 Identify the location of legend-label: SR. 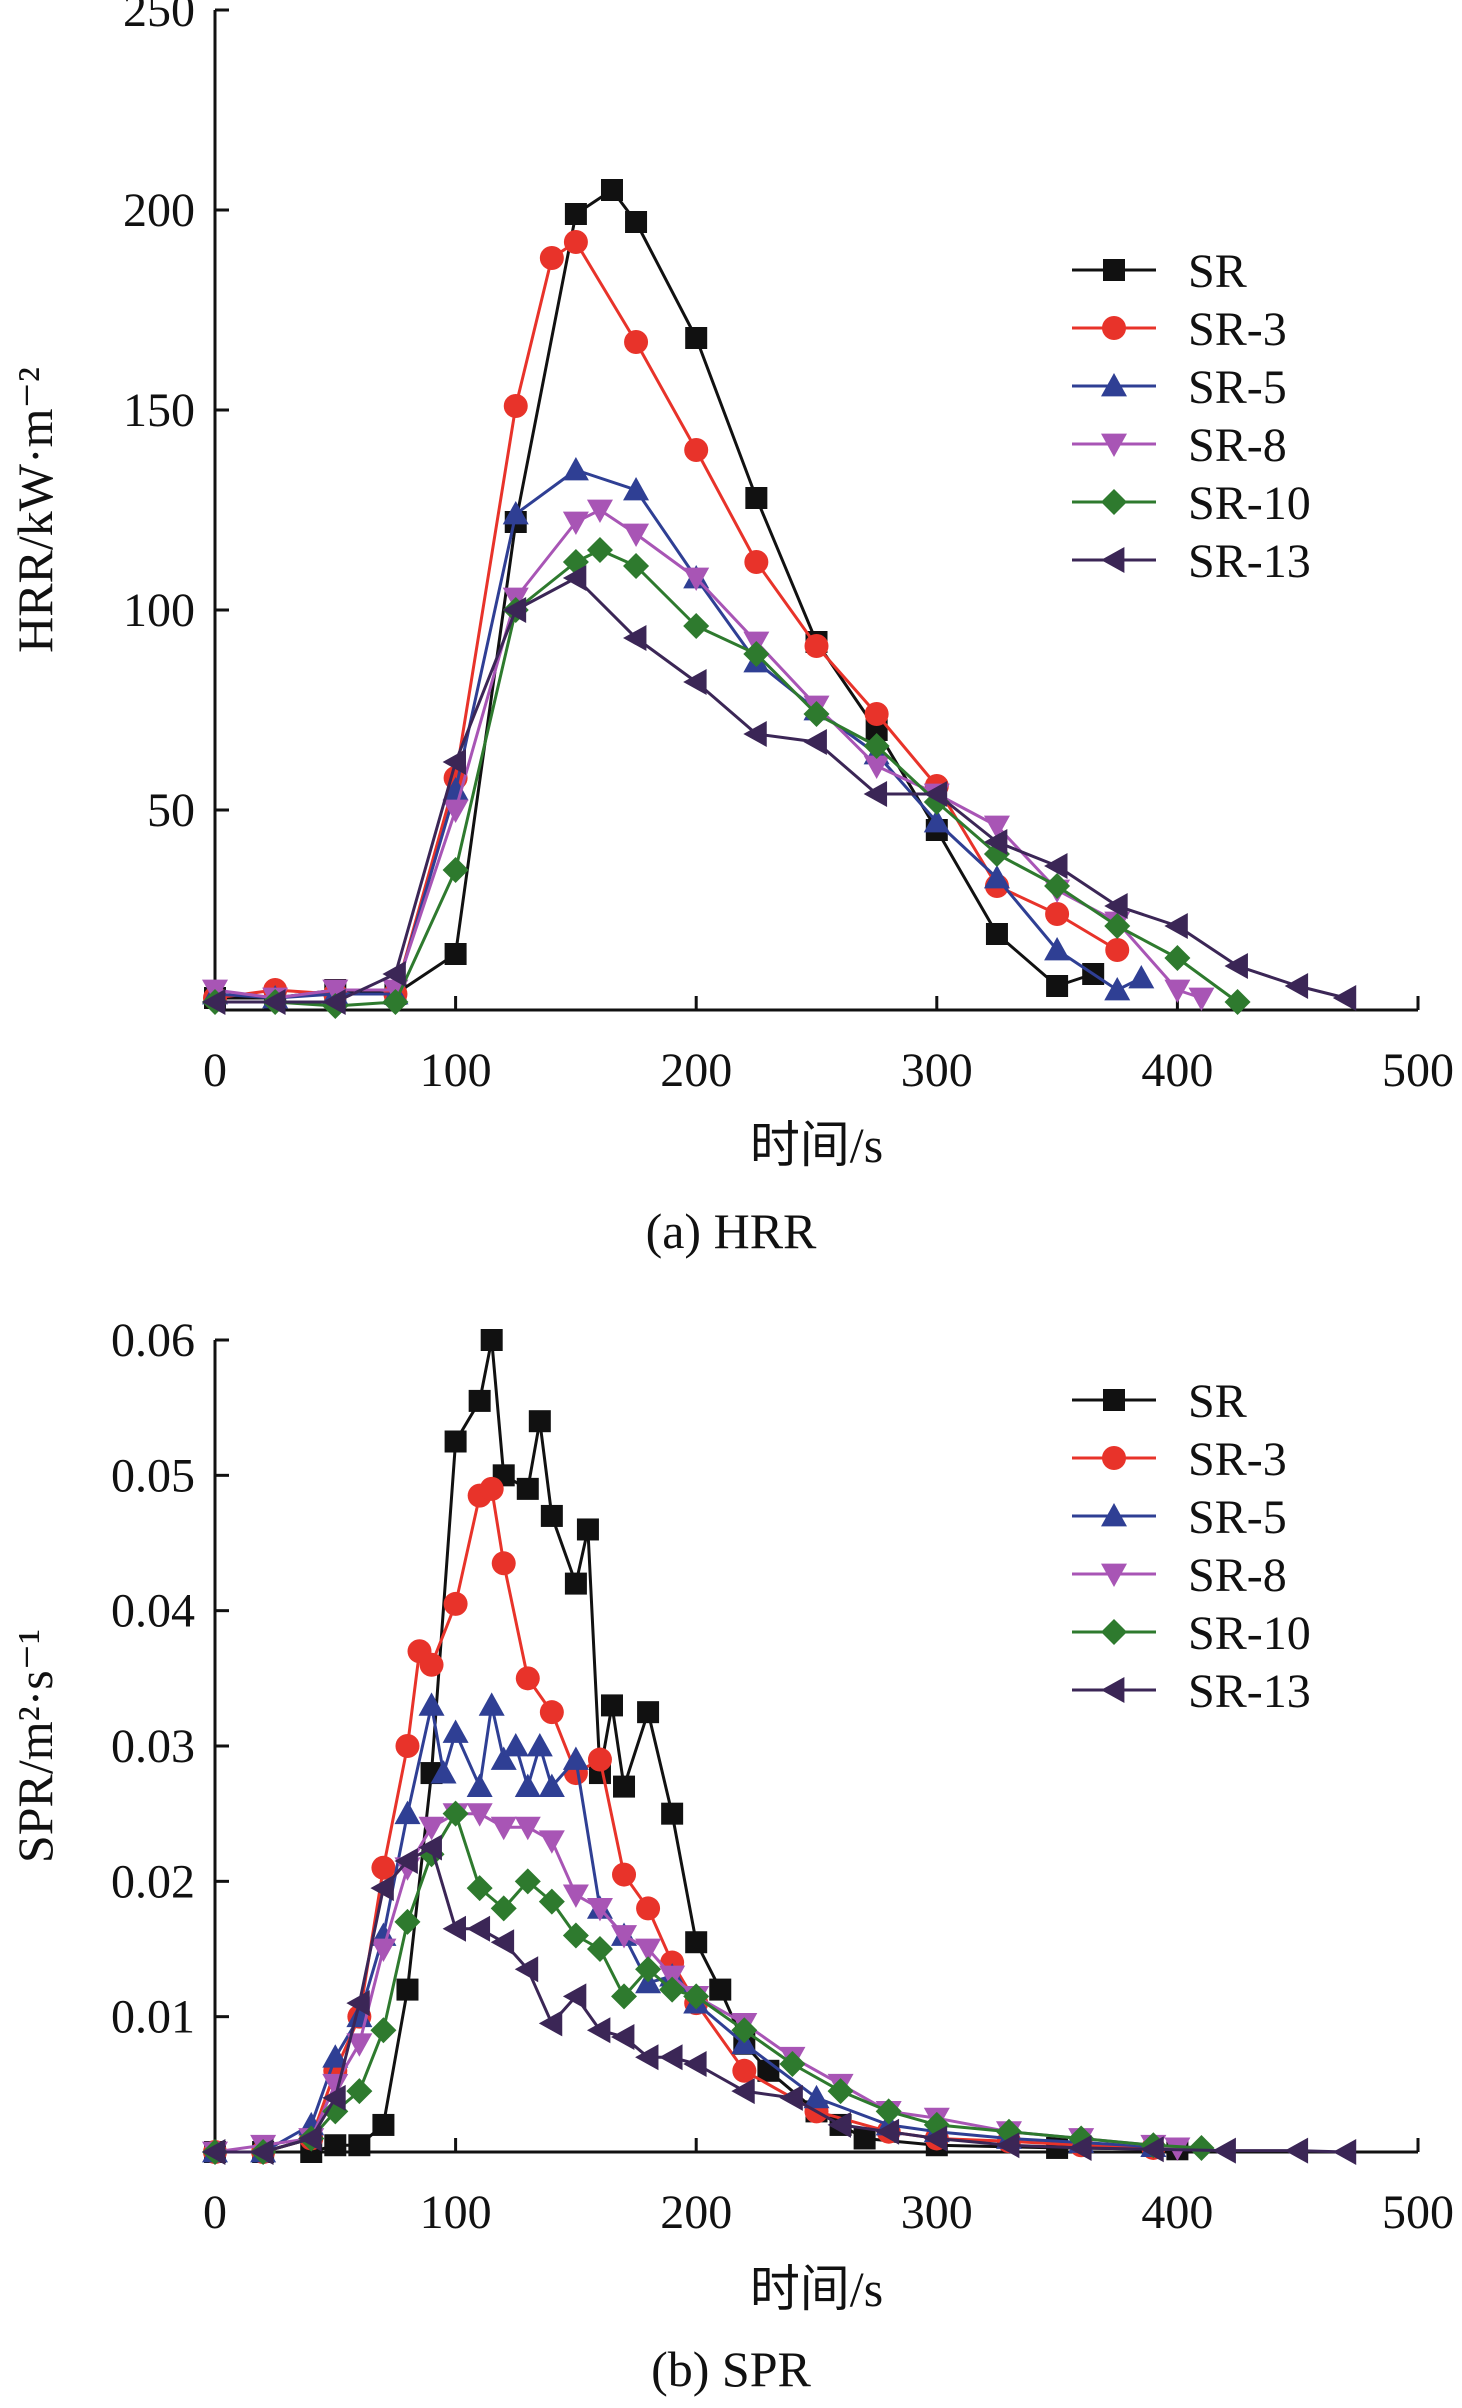
(1217, 1401).